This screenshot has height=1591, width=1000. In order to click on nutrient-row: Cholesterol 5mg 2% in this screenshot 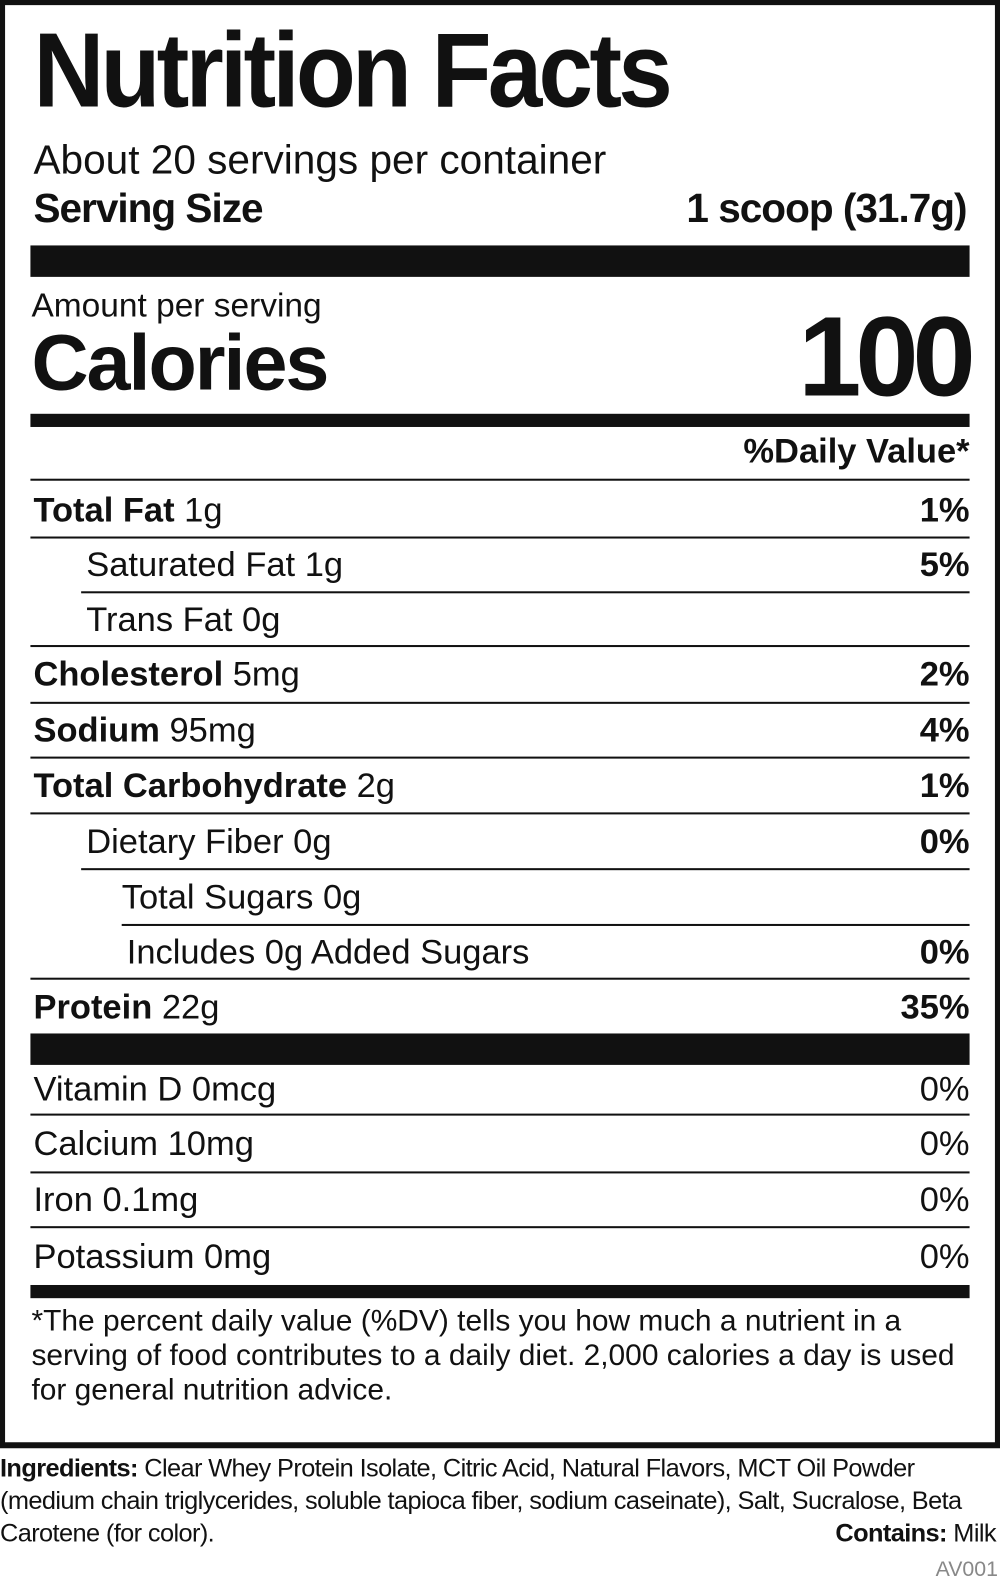, I will do `click(500, 675)`.